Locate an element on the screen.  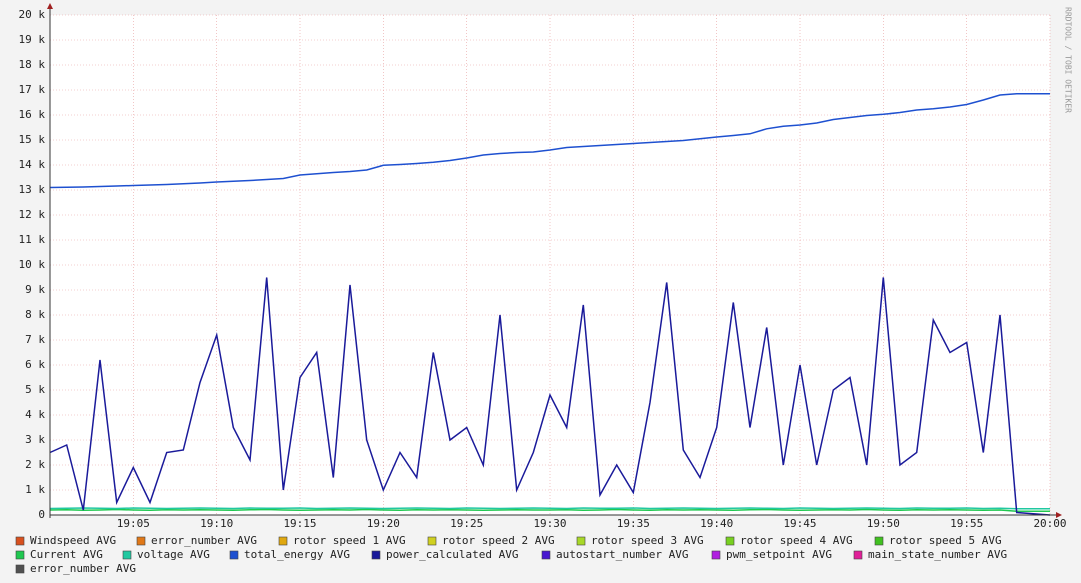
y-tick-label: 6 k is located at coordinates (35, 364).